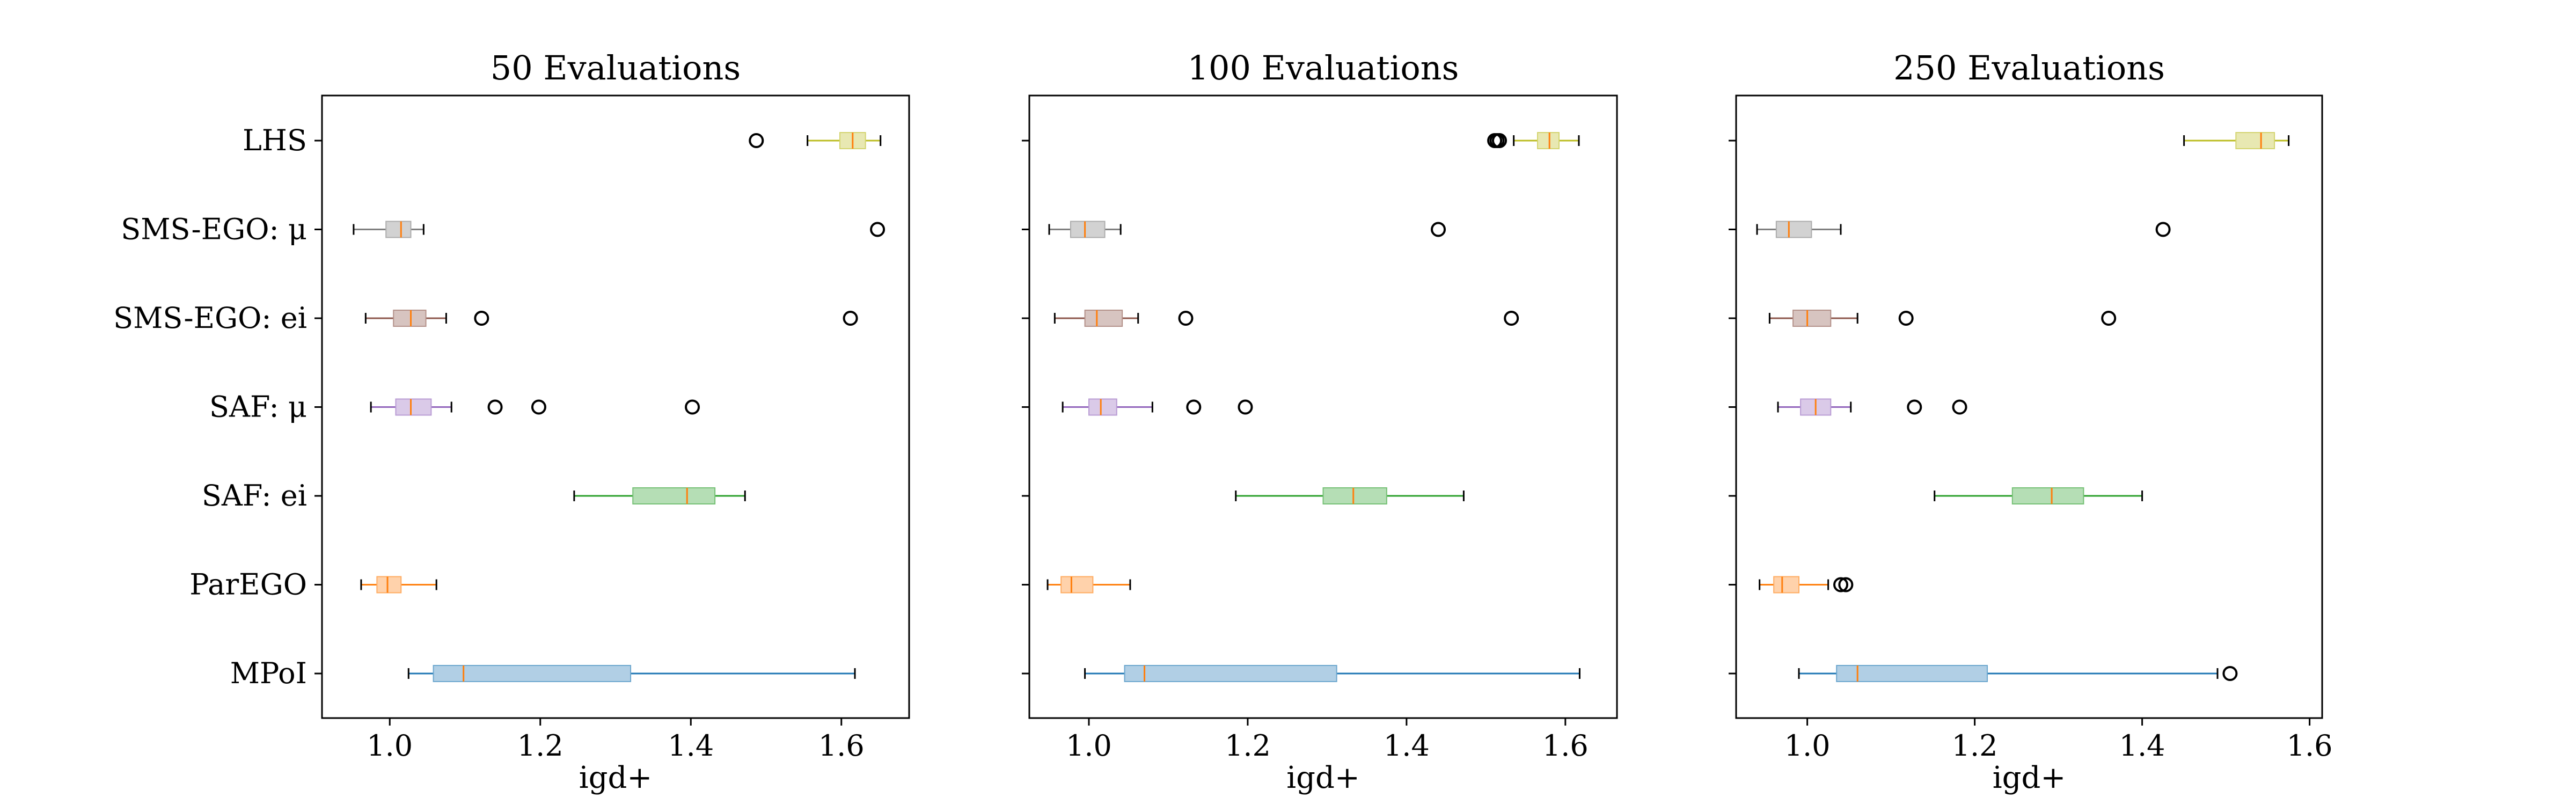  I want to click on box-SAF: ei: SAF: ei, so click(474, 496).